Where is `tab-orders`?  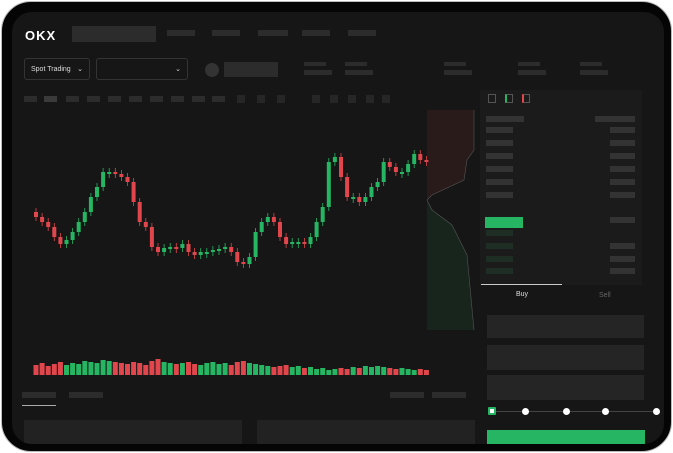
tab-orders is located at coordinates (39, 395).